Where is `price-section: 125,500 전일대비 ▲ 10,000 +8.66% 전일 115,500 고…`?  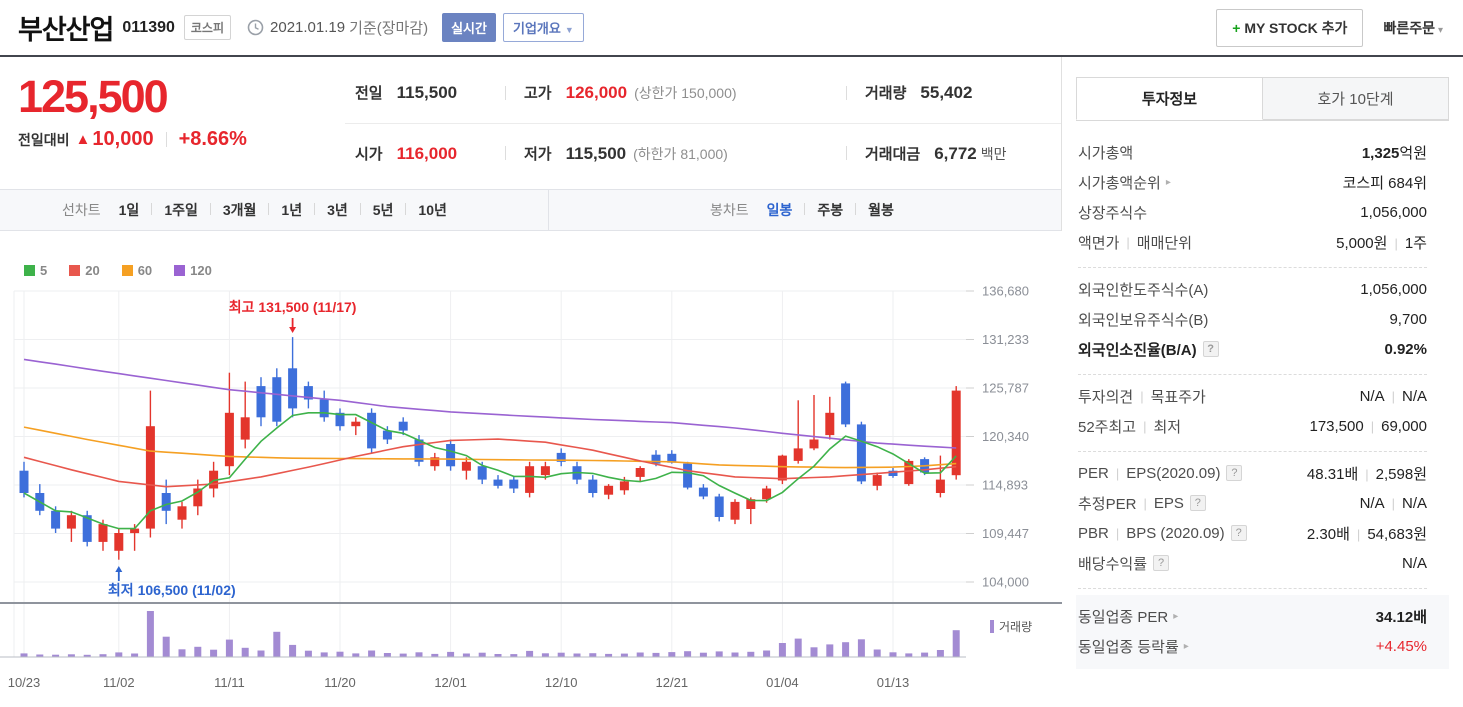 price-section: 125,500 전일대비 ▲ 10,000 +8.66% 전일 115,500 고… is located at coordinates (530, 123).